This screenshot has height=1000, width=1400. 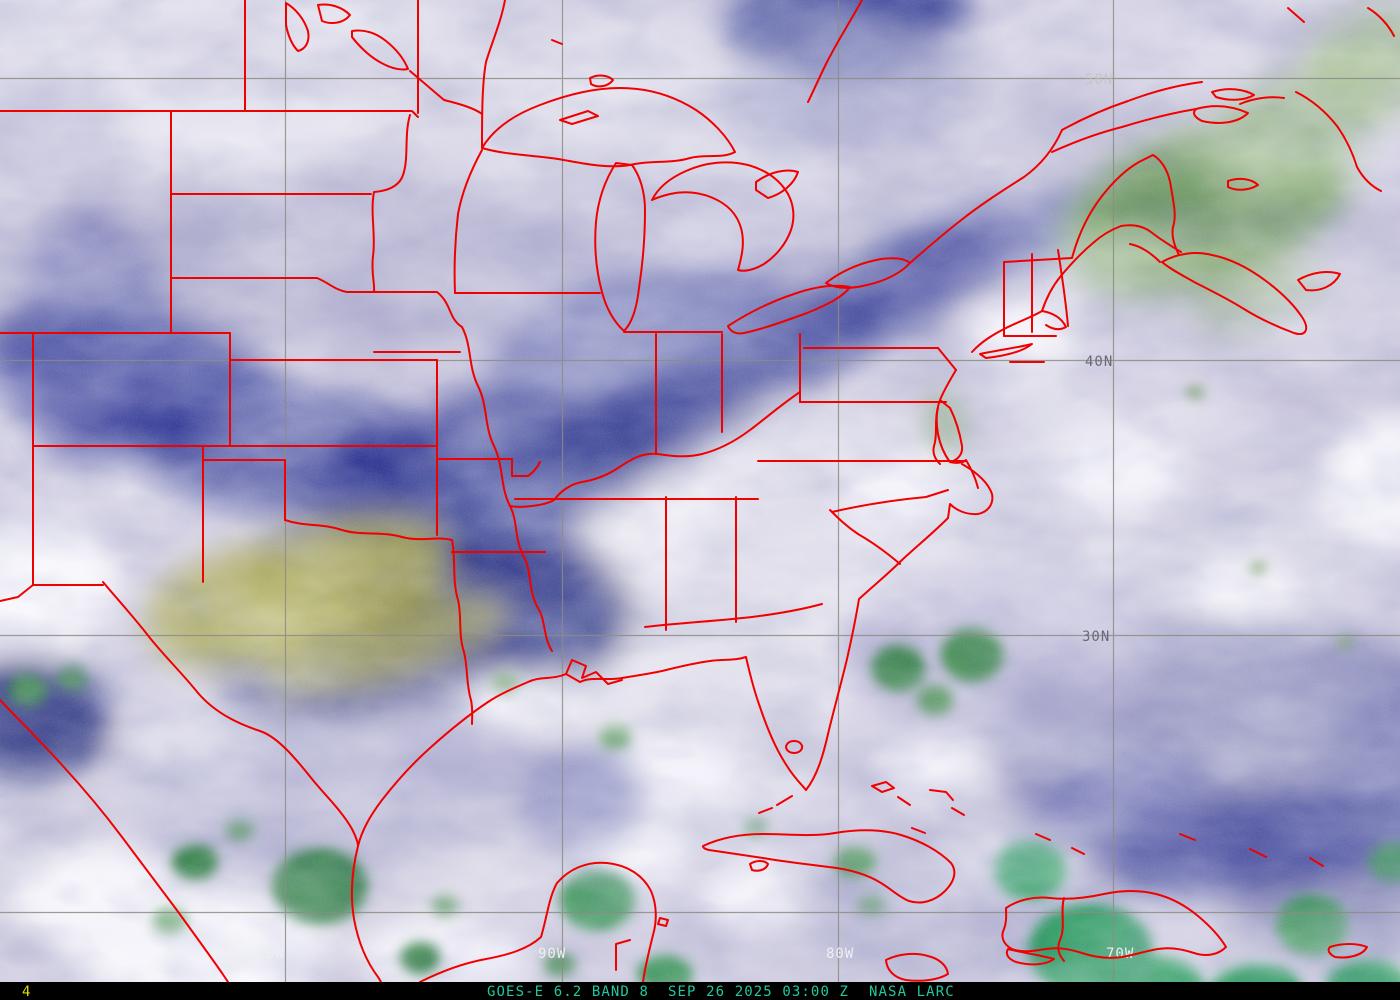 I want to click on yucatan-outline, so click(x=538, y=921).